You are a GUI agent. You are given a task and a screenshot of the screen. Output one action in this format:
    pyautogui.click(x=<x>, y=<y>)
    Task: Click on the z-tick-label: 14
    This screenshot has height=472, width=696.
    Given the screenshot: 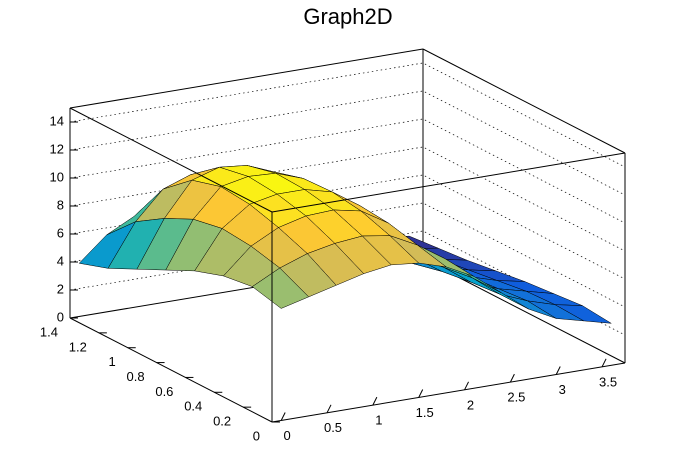 What is the action you would take?
    pyautogui.click(x=57, y=120)
    